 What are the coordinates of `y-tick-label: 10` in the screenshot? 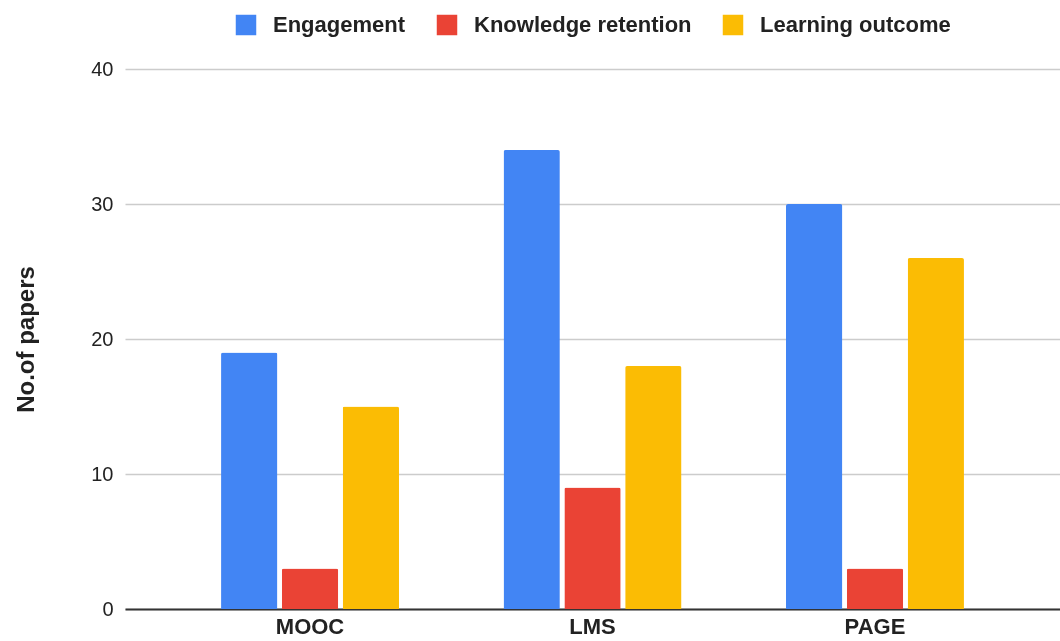 It's located at (102, 473).